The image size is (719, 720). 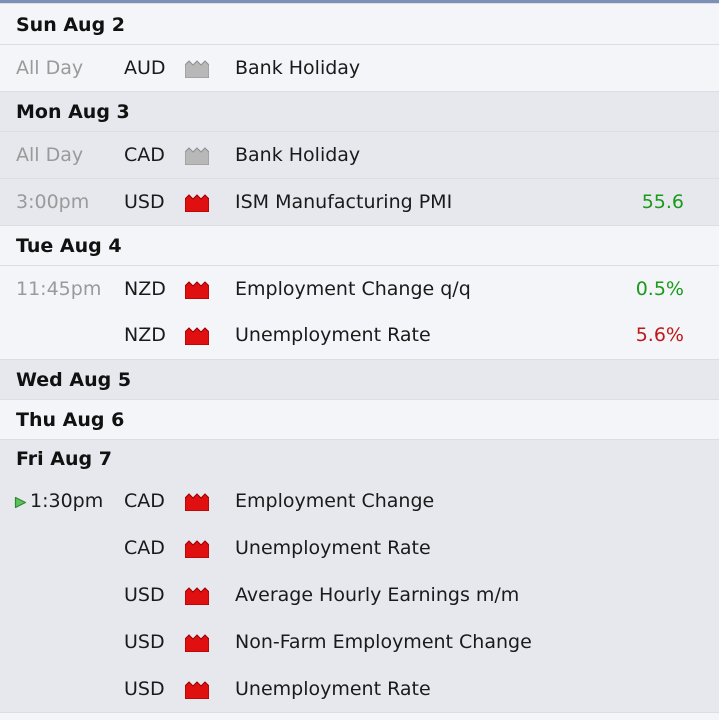 I want to click on event-row: NZD Unemployment Rate 5.6%, so click(x=359, y=335).